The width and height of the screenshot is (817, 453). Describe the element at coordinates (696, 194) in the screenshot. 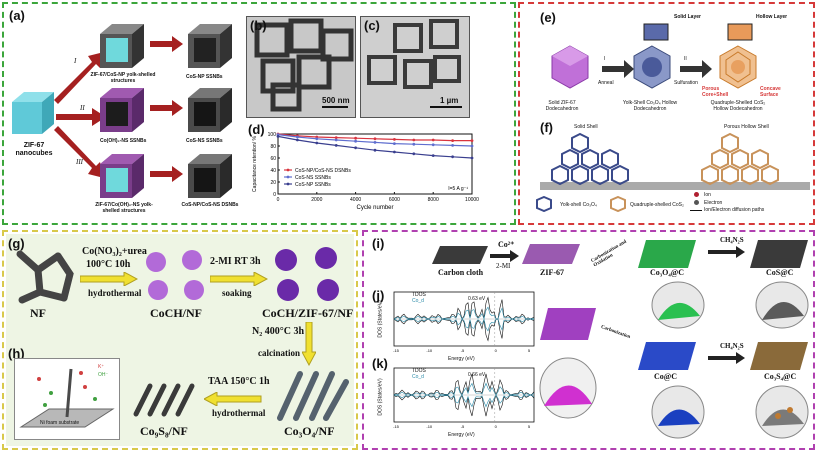

I see `ion-dot` at that location.